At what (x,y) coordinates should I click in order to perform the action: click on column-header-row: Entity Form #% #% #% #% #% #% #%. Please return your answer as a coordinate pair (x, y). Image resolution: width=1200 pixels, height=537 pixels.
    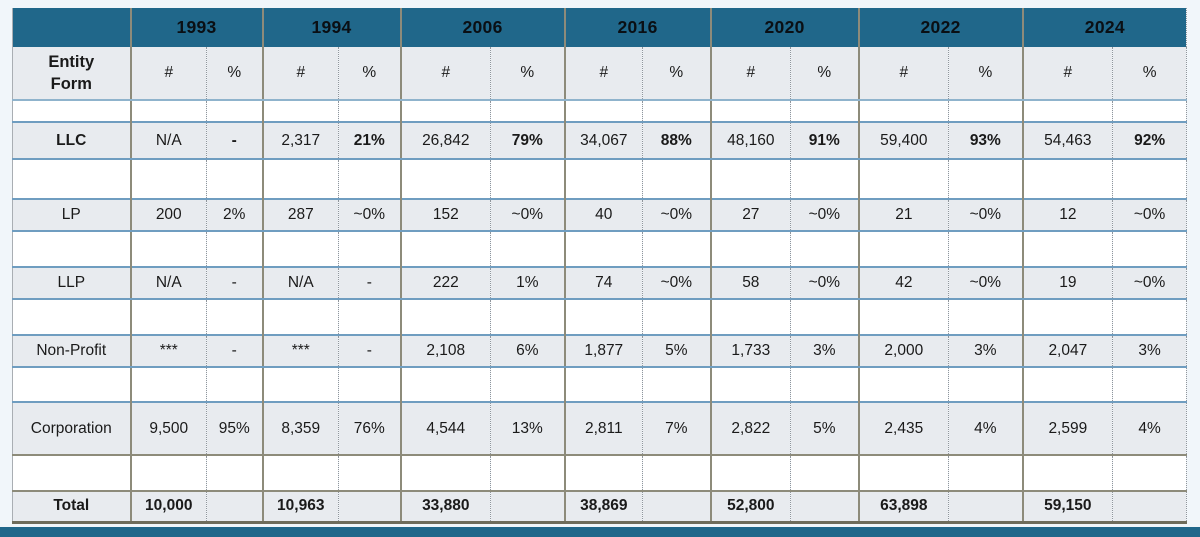
    Looking at the image, I should click on (600, 74).